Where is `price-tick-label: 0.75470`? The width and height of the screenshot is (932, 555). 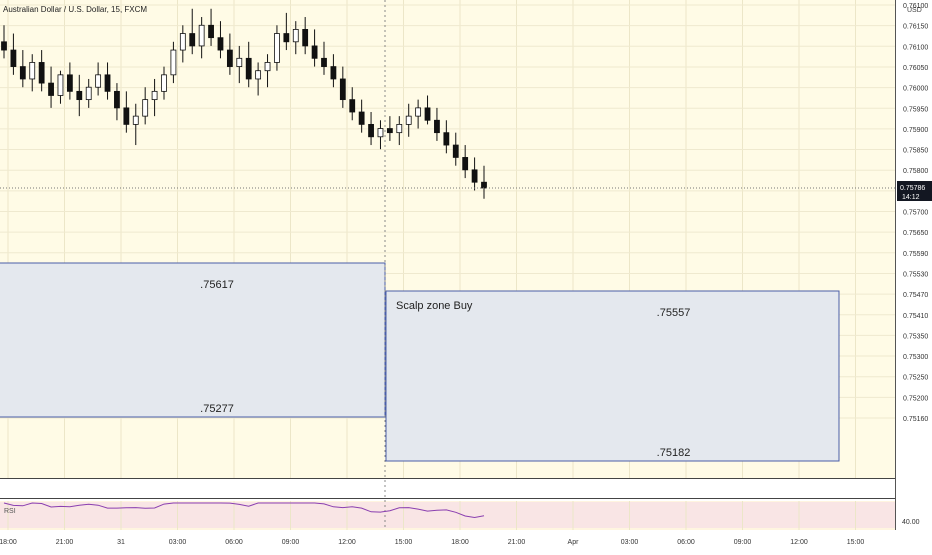
price-tick-label: 0.75470 is located at coordinates (915, 295).